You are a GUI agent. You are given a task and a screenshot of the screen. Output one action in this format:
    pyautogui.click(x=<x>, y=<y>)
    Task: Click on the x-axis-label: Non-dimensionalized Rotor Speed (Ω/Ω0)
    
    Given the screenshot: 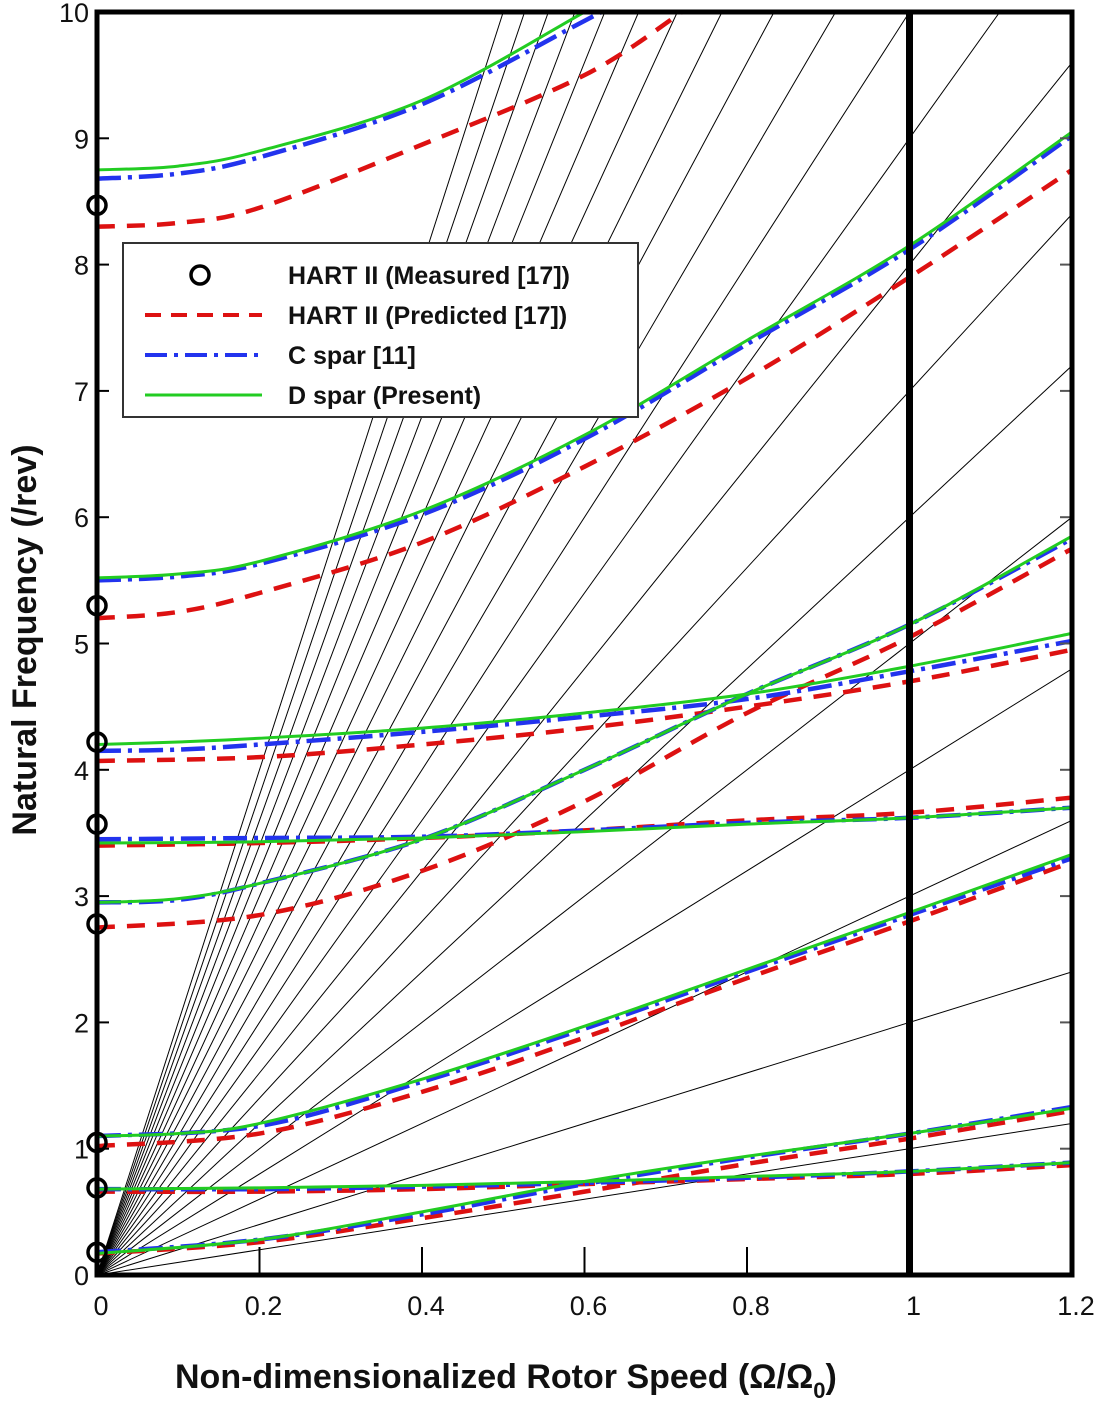 What is the action you would take?
    pyautogui.click(x=506, y=1380)
    